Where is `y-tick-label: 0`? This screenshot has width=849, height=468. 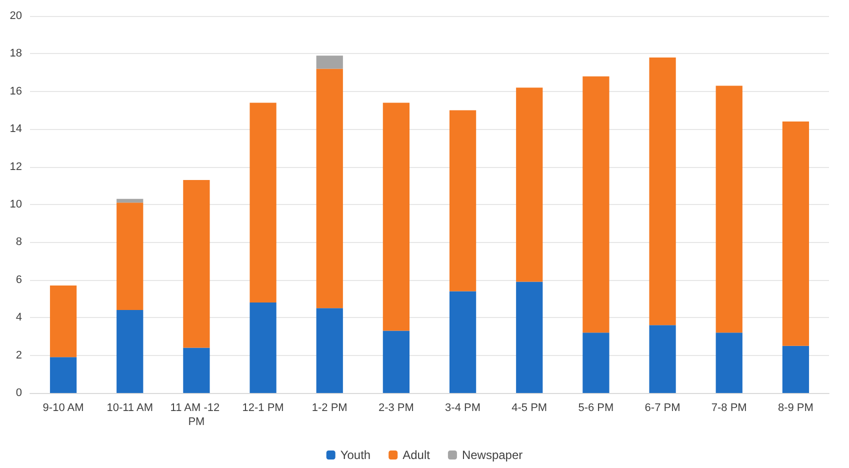
y-tick-label: 0 is located at coordinates (19, 393).